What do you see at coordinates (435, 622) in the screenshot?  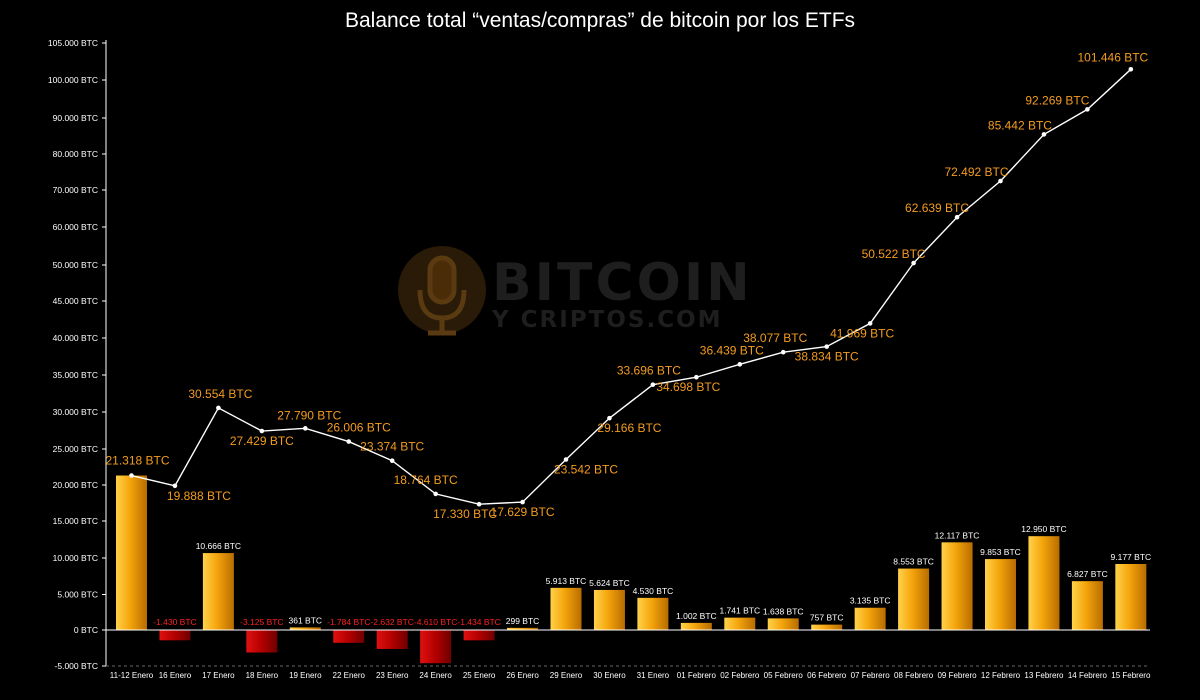 I see `bar-value-label: -4.610 BTC` at bounding box center [435, 622].